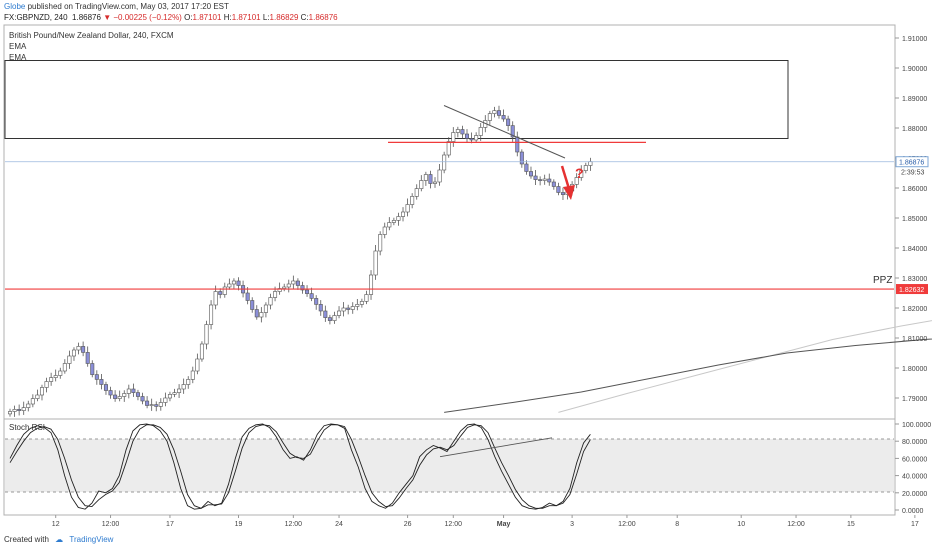 The width and height of the screenshot is (932, 550). I want to click on price-tick-label: 1.89000, so click(914, 99).